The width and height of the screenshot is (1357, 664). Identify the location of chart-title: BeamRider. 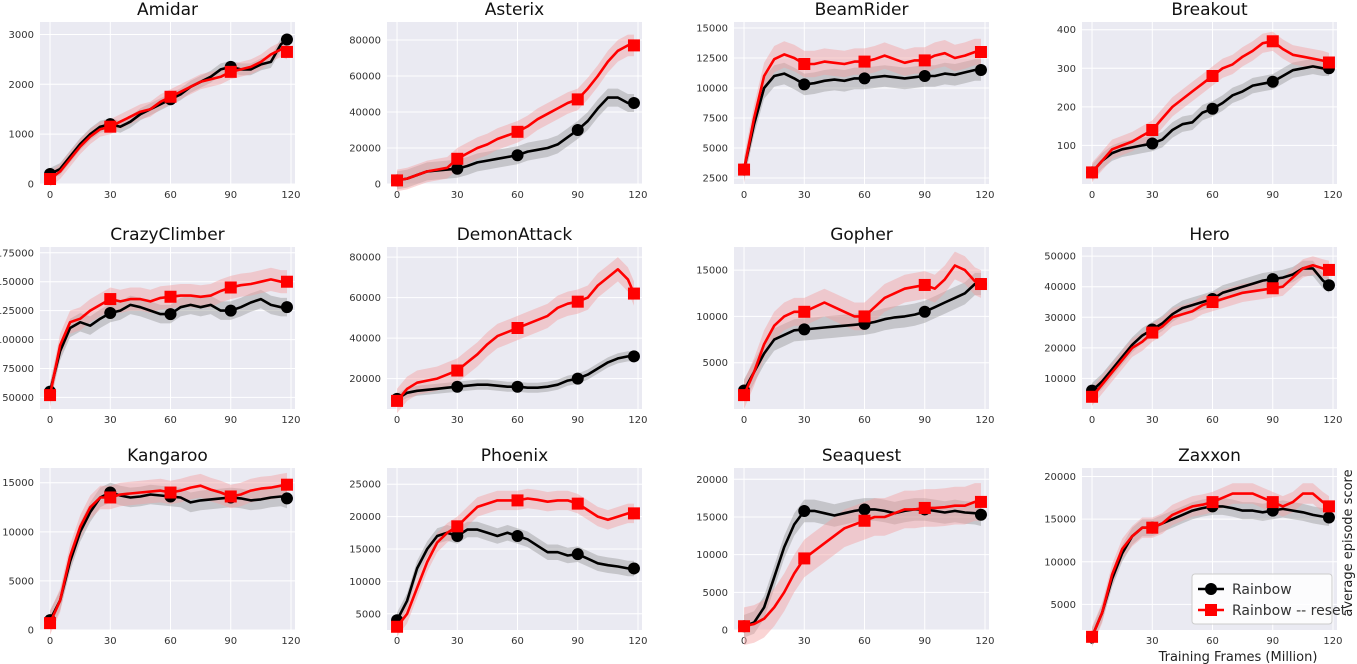
(862, 10).